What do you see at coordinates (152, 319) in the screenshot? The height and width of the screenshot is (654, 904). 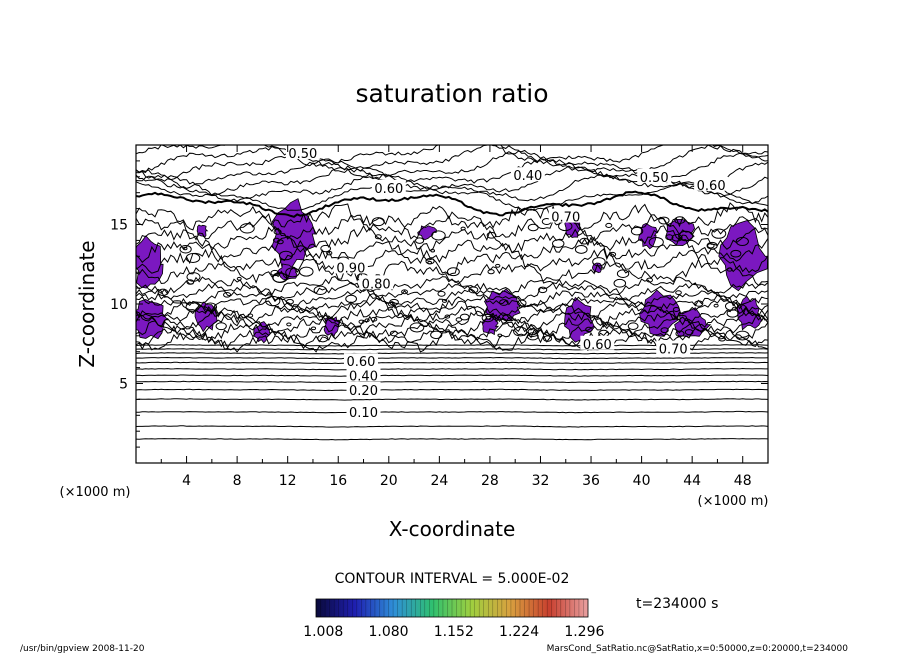 I see `supersaturated-patch` at bounding box center [152, 319].